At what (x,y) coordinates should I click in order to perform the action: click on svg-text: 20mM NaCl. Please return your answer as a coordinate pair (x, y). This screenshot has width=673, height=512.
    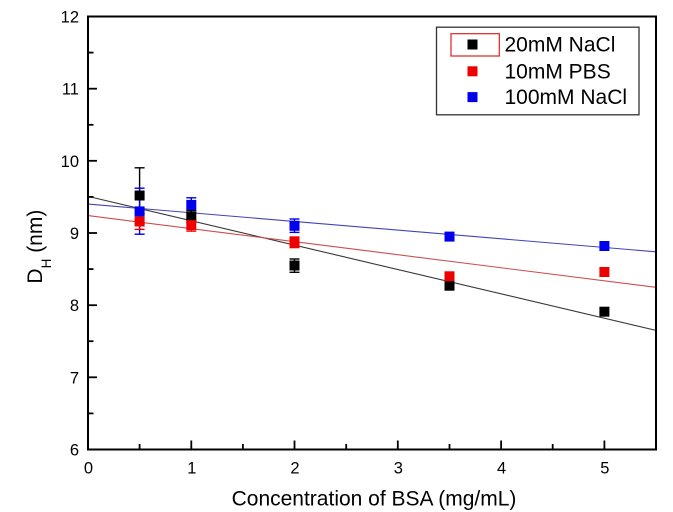
    Looking at the image, I should click on (560, 45).